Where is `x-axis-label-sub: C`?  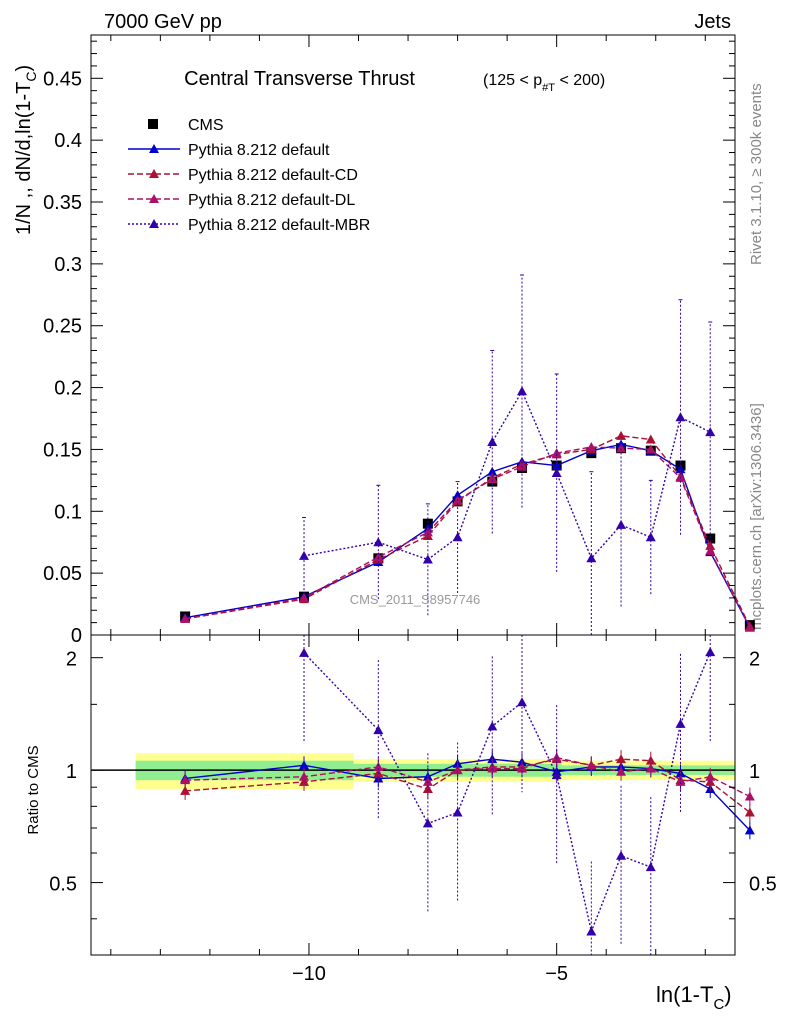 x-axis-label-sub: C is located at coordinates (718, 1004).